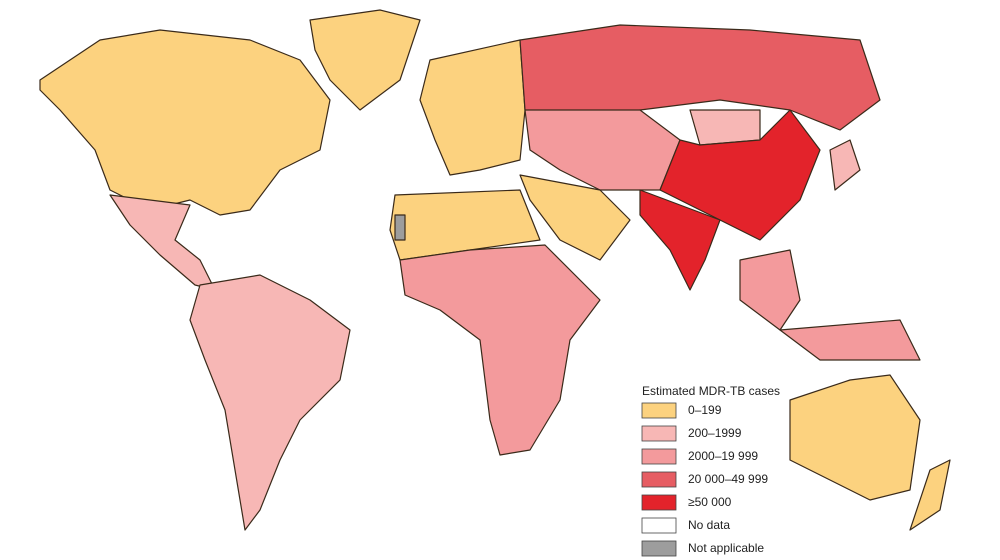 The width and height of the screenshot is (1000, 560). I want to click on legend-label: 2000–19 999, so click(723, 456).